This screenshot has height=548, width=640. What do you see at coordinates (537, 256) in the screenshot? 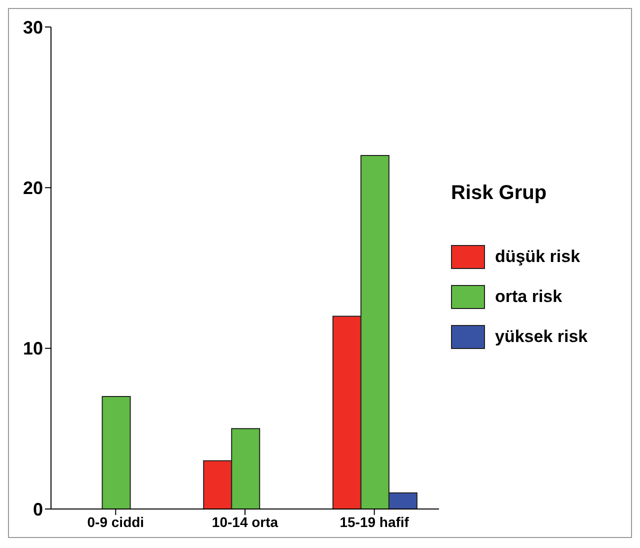
I see `legend-label: düşük risk` at bounding box center [537, 256].